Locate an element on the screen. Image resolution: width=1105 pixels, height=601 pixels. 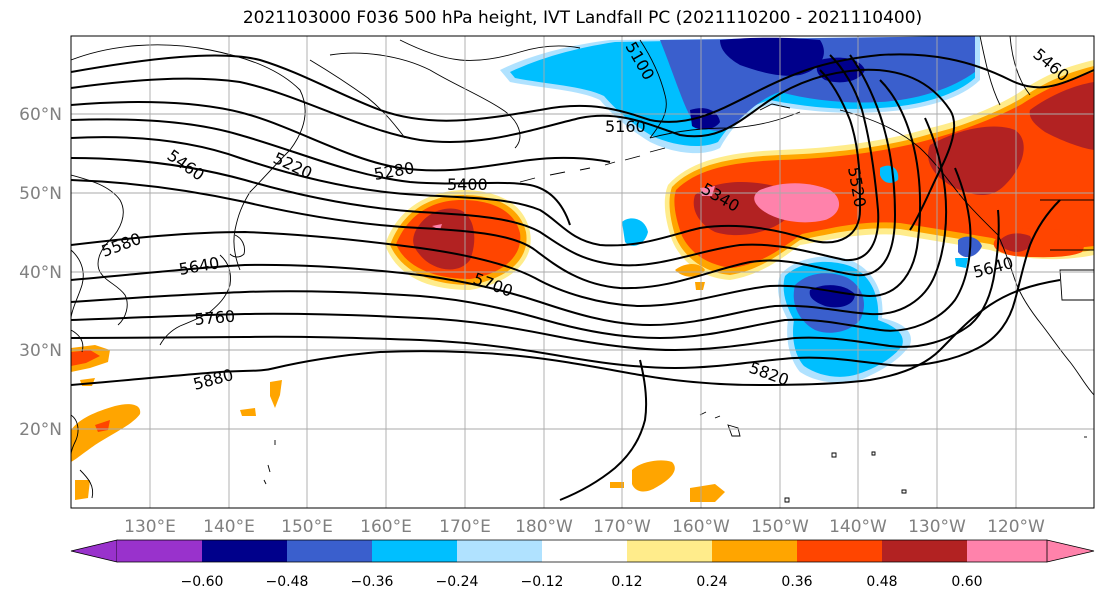
latitude-labels: 60°N 50°N 40°N 30°N 20°N is located at coordinates (40, 272).